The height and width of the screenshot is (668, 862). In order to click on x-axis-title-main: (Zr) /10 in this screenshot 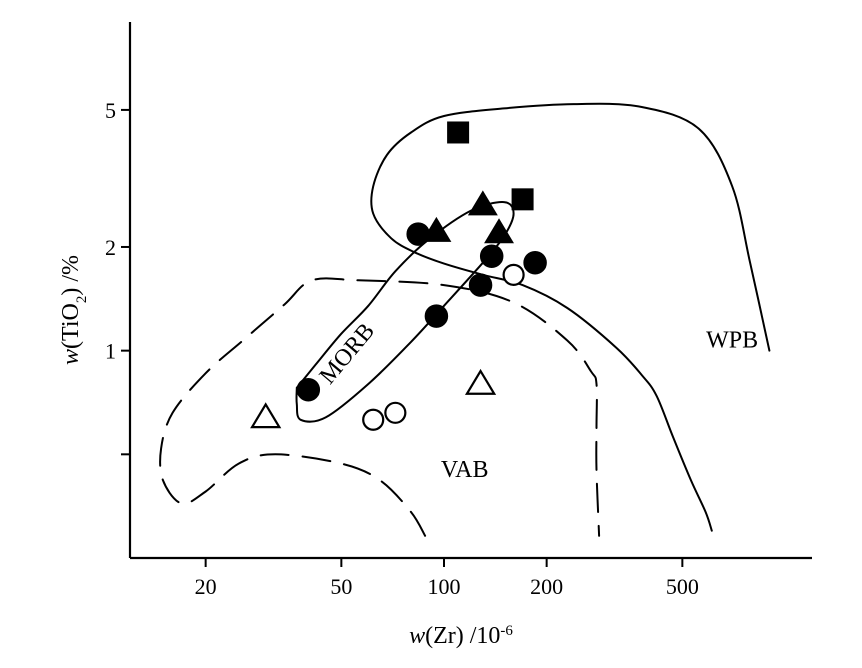, I will do `click(462, 636)`.